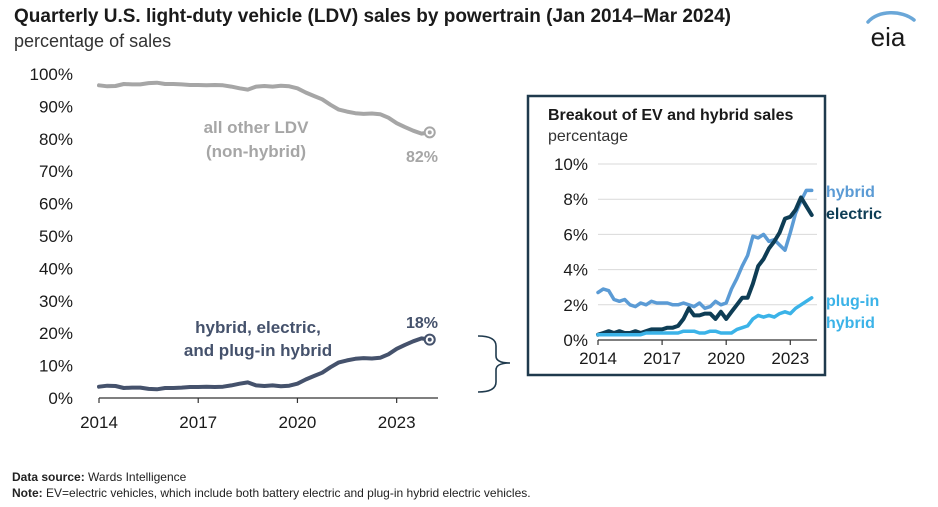 The height and width of the screenshot is (507, 938). I want to click on y-tick-label: 60%, so click(56, 204).